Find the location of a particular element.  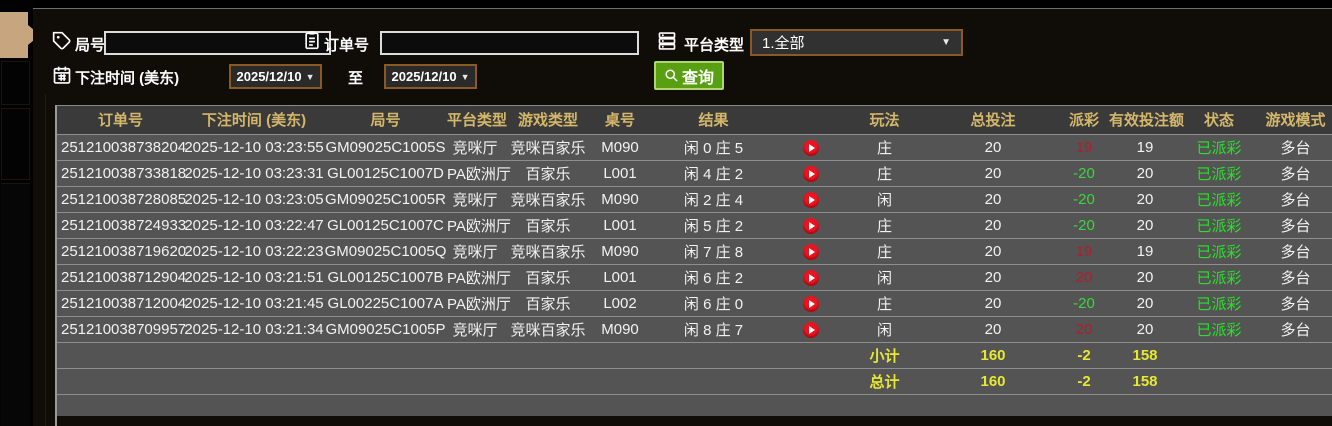

to-label: 至 is located at coordinates (356, 78).